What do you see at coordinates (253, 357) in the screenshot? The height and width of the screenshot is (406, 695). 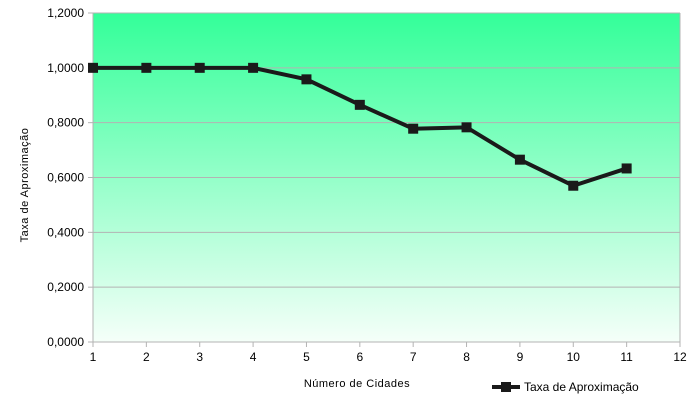 I see `x-tick-label: 4` at bounding box center [253, 357].